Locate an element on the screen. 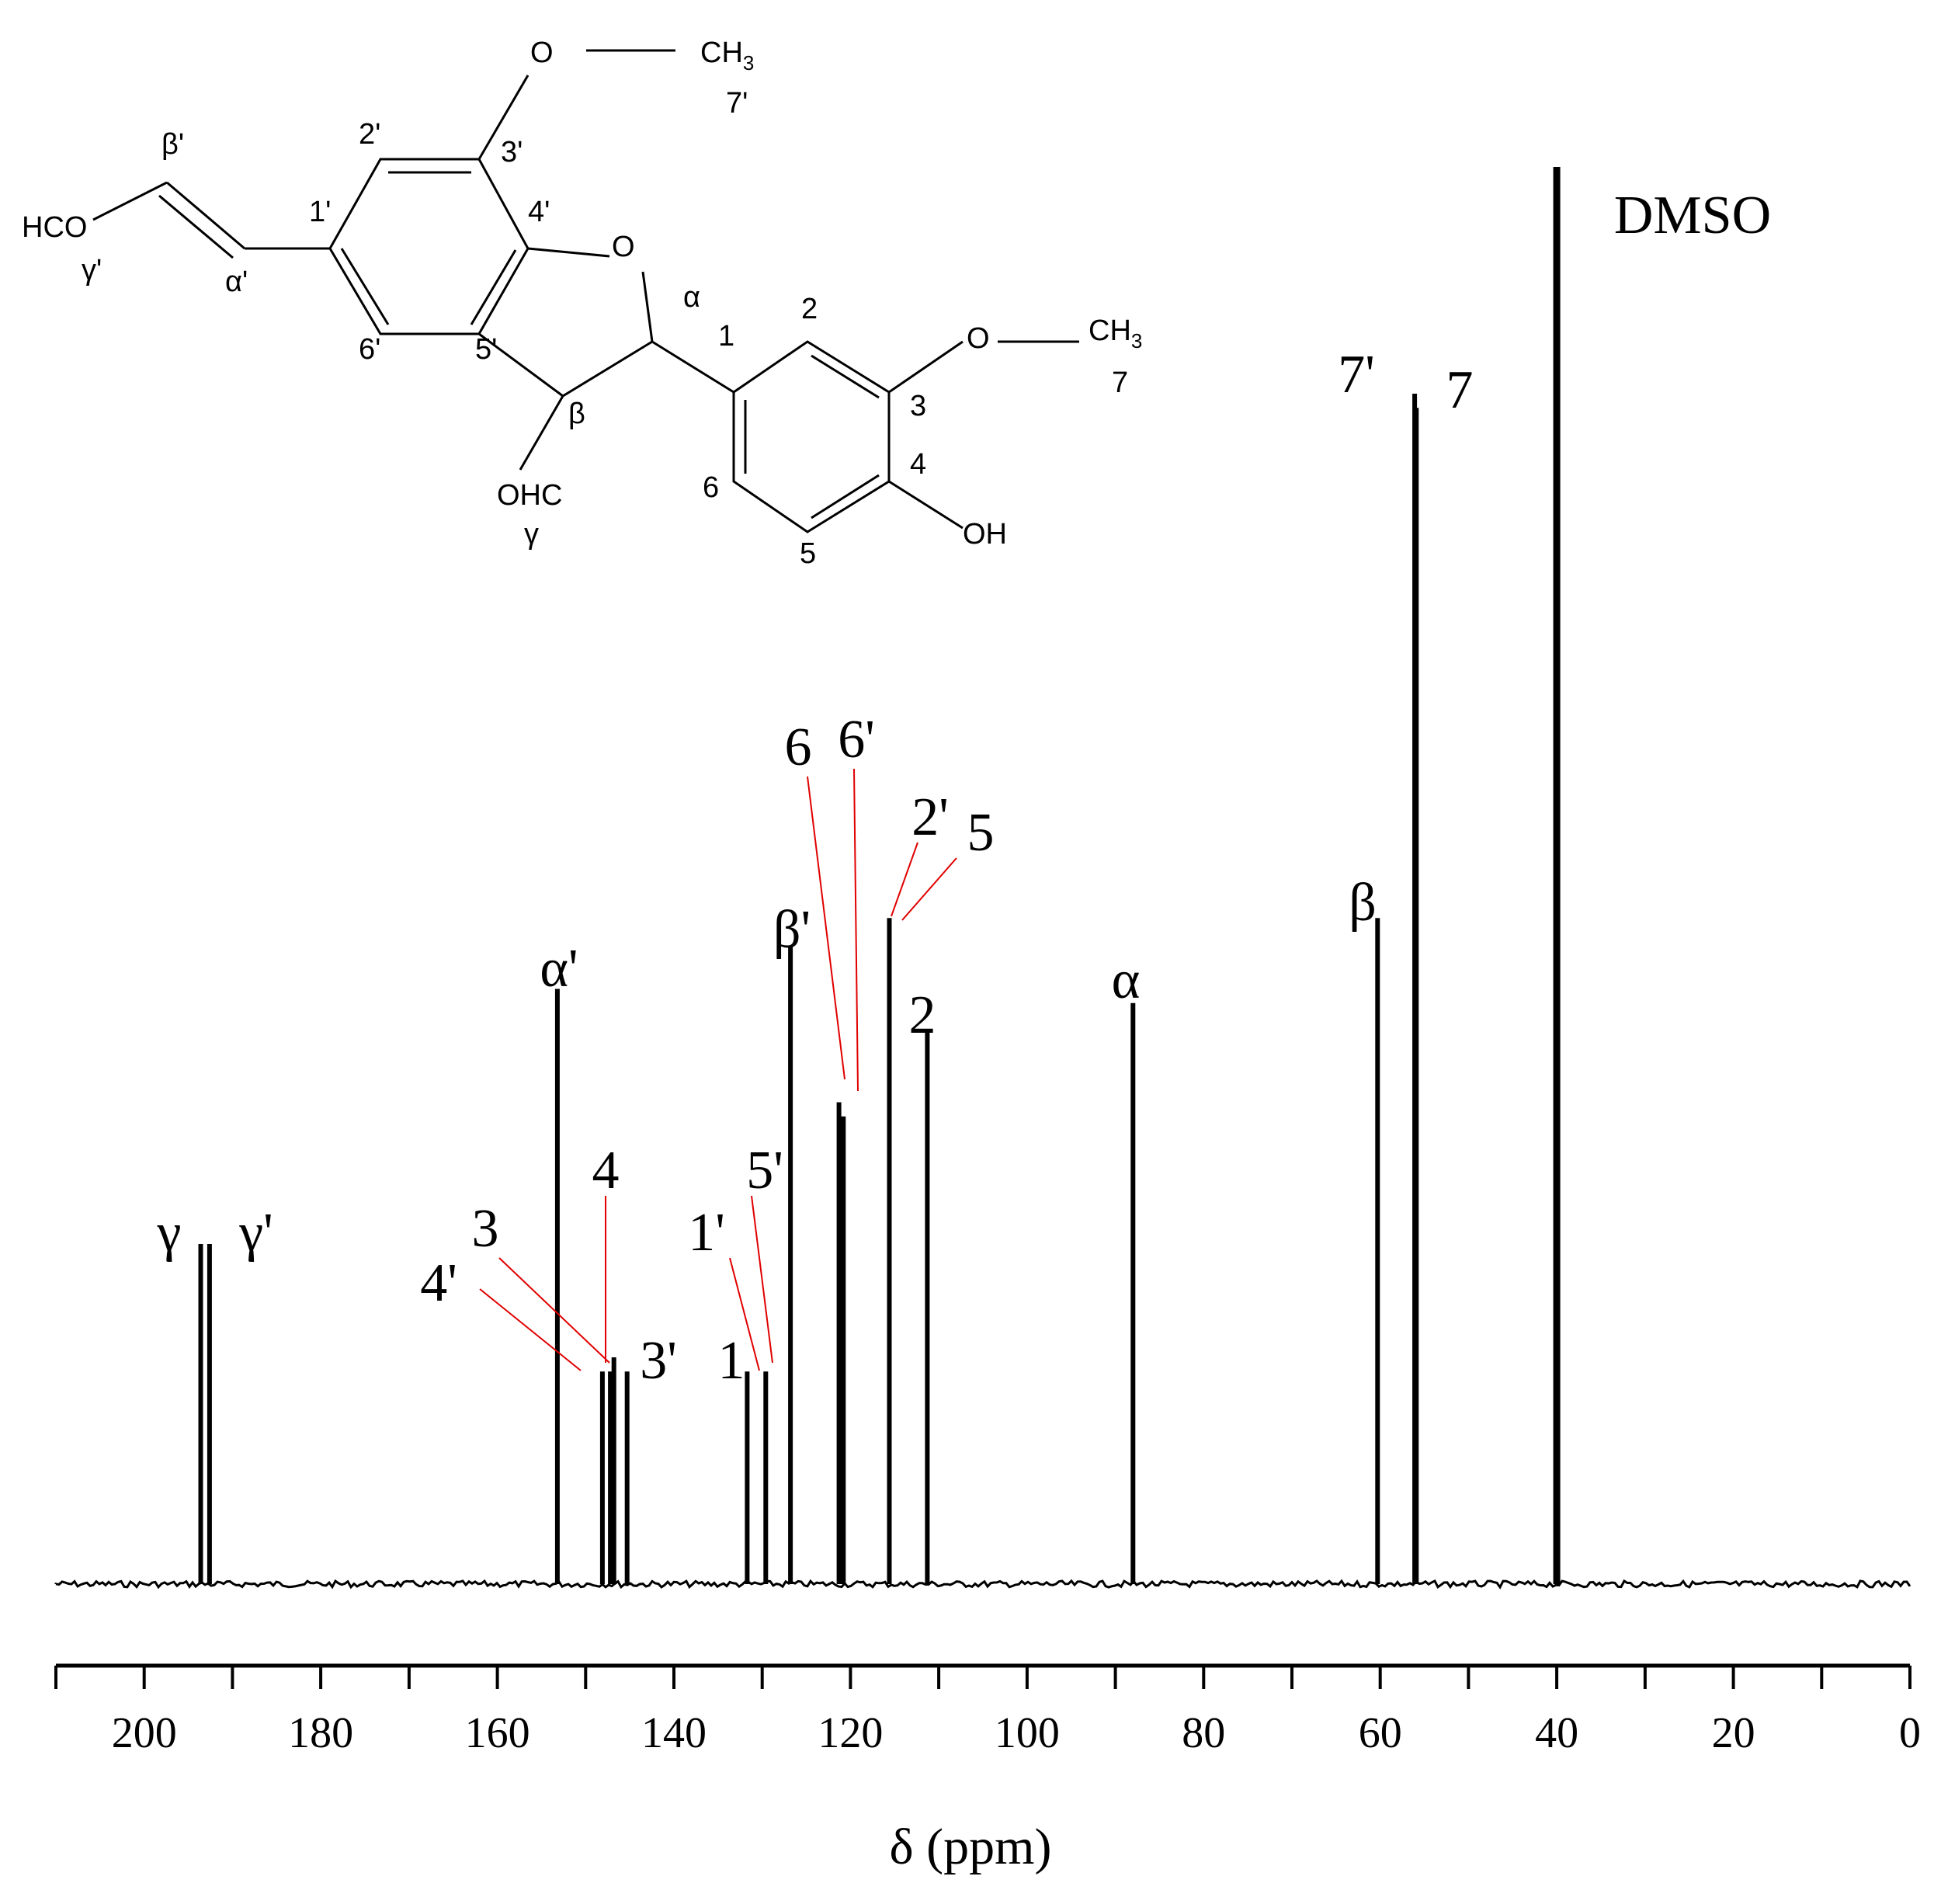 The width and height of the screenshot is (1934, 1904). atom-label-5: 5 is located at coordinates (808, 553).